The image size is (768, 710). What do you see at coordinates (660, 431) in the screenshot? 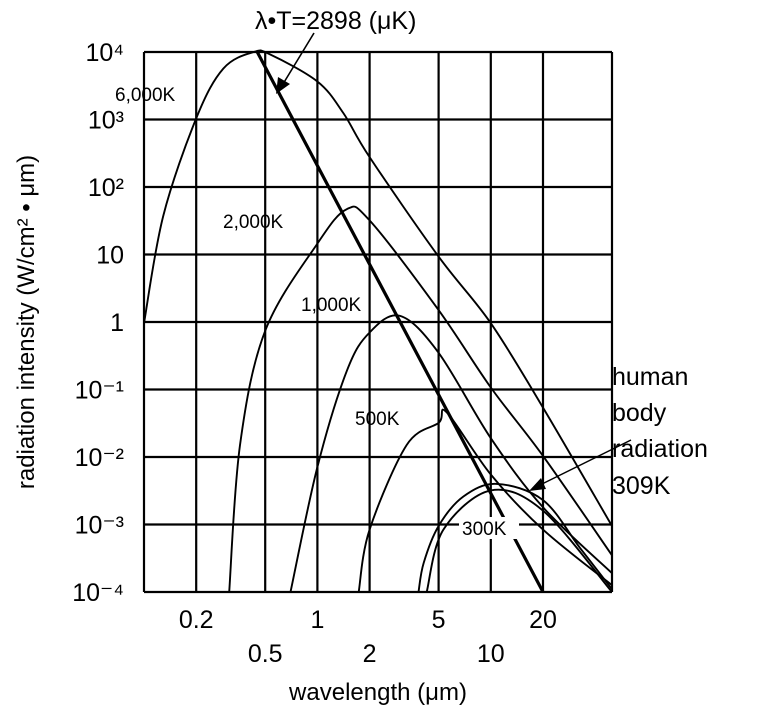
I see `human-body-label: human body radiation 309K` at bounding box center [660, 431].